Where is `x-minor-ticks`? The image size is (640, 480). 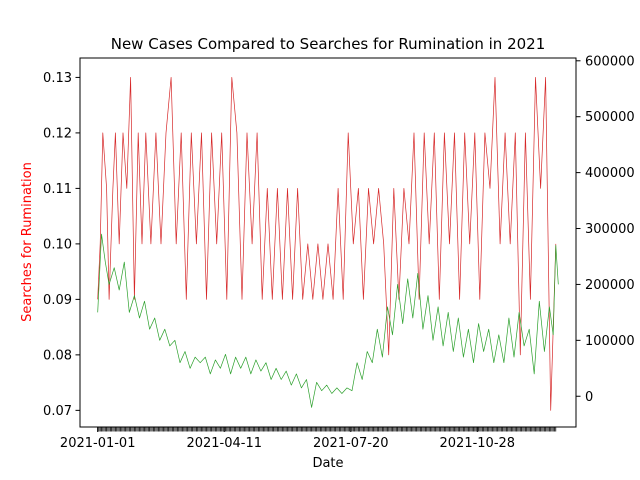
x-minor-ticks is located at coordinates (327, 429).